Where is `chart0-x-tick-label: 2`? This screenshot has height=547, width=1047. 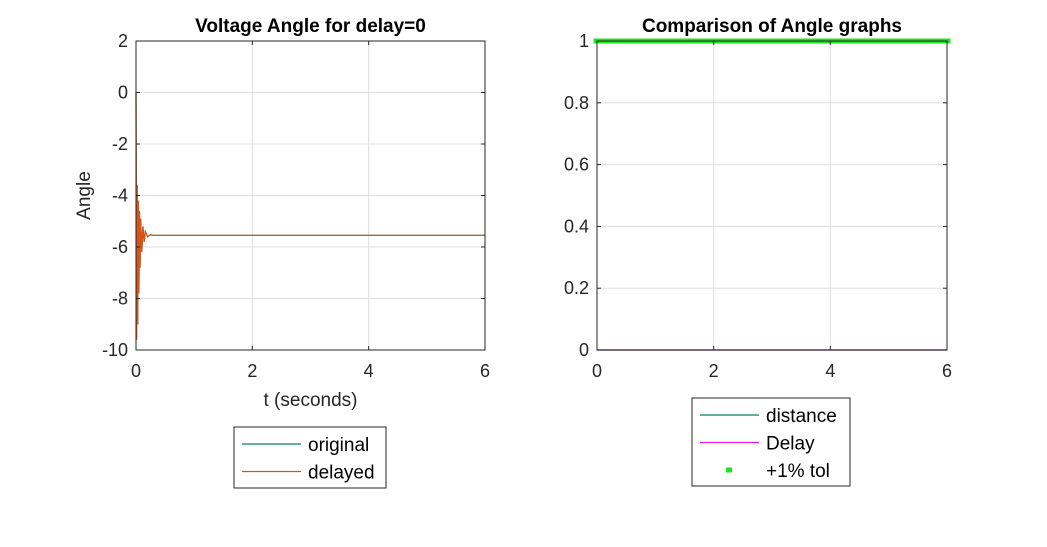
chart0-x-tick-label: 2 is located at coordinates (252, 371).